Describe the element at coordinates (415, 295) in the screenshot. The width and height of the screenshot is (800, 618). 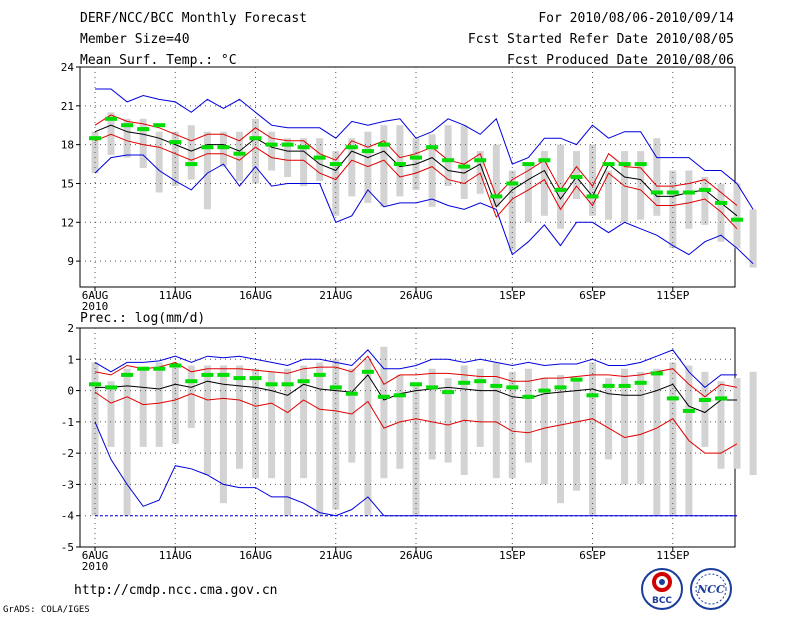
I see `x-tick-label-0-20: 26AUG` at that location.